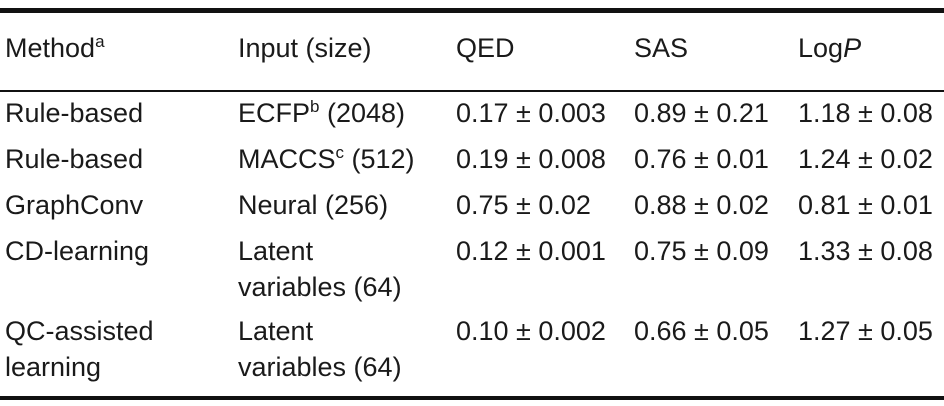 This screenshot has height=406, width=944. What do you see at coordinates (701, 205) in the screenshot?
I see `row-sas: 0.88 ± 0.02` at bounding box center [701, 205].